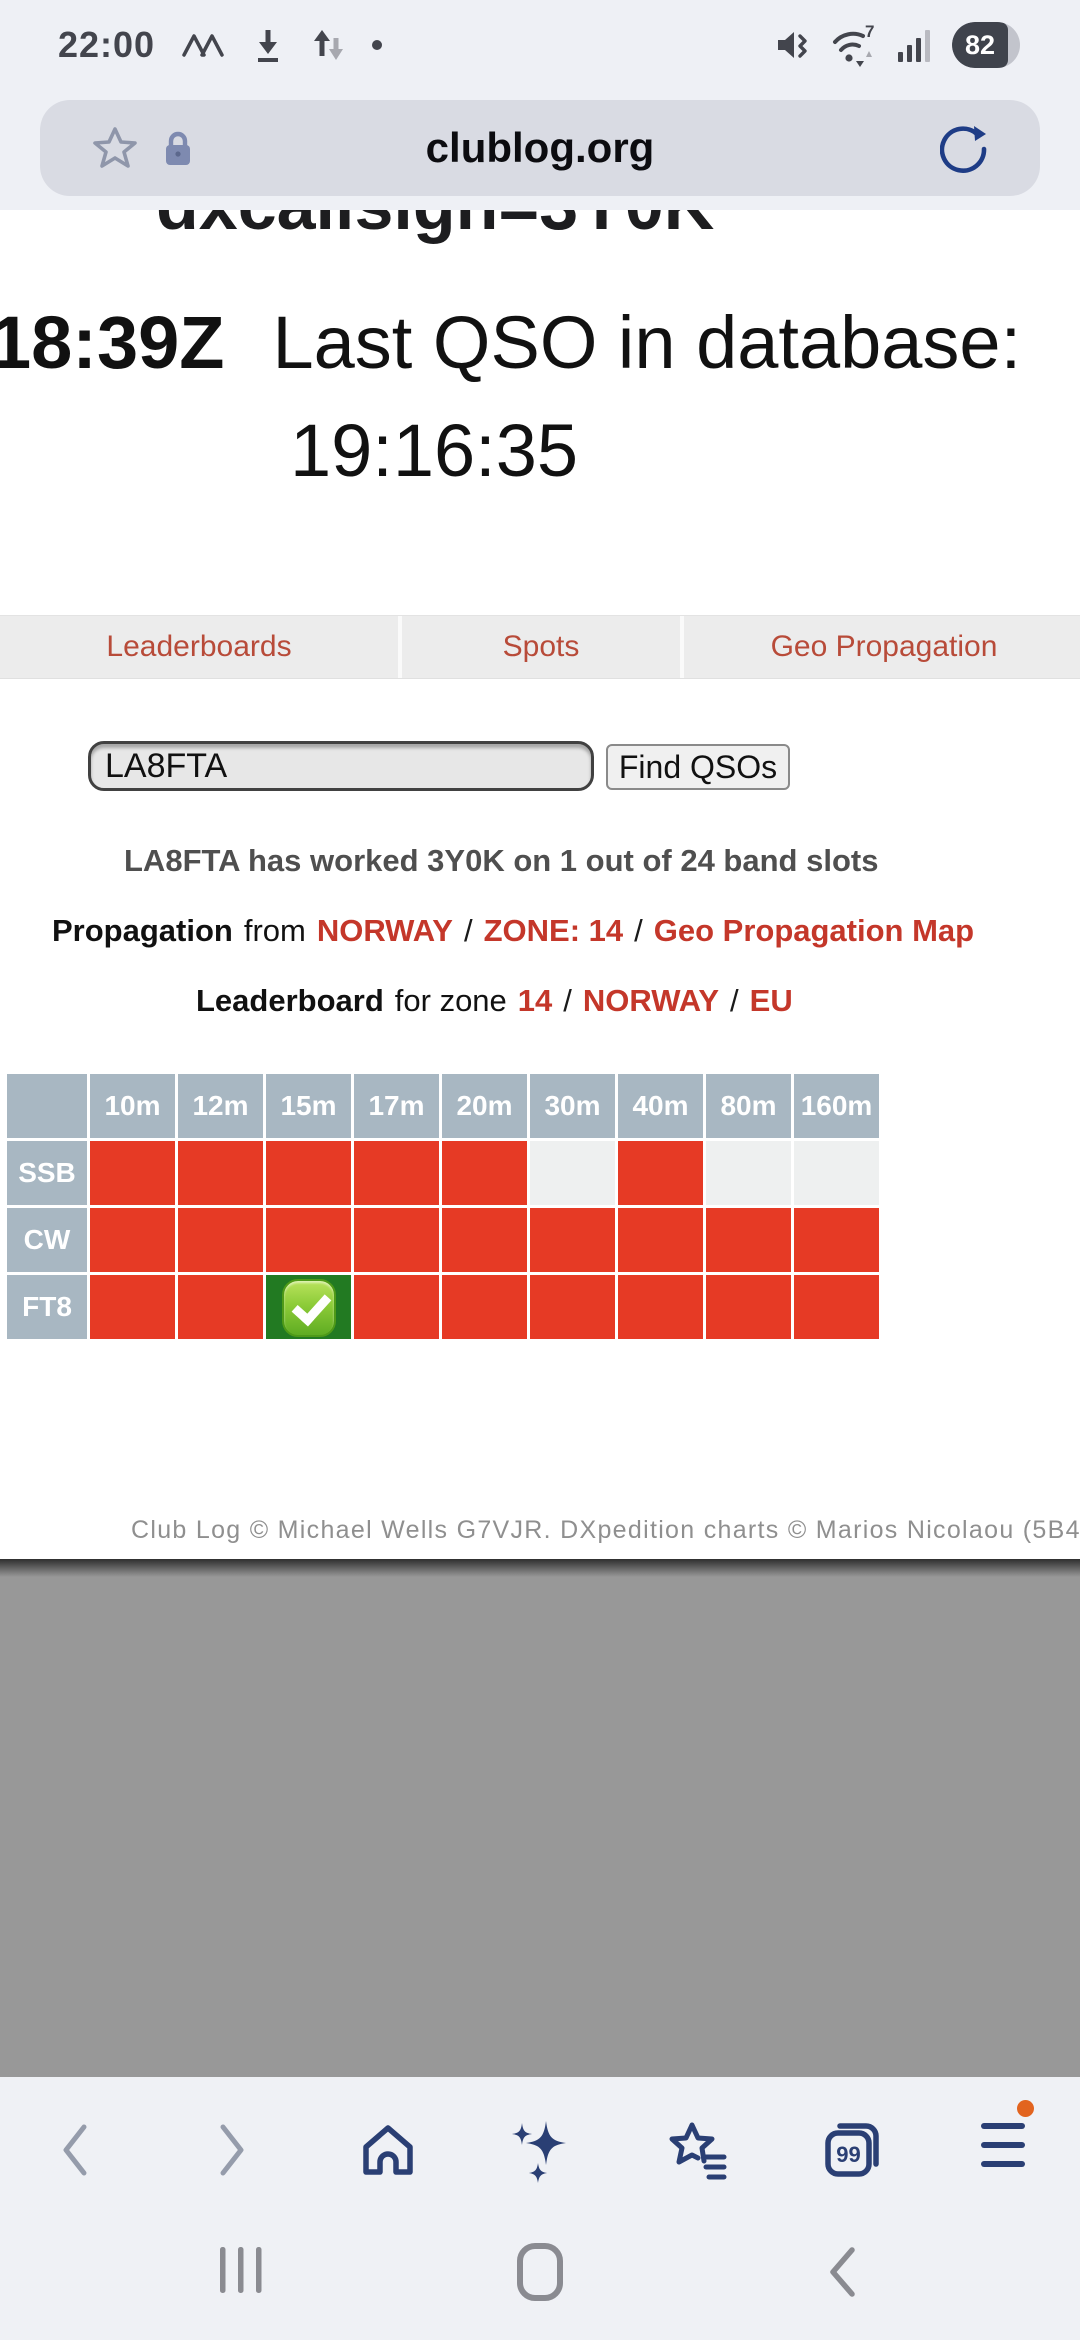 The image size is (1080, 2340). I want to click on qso-utc-time: 18:39Z, so click(112, 342).